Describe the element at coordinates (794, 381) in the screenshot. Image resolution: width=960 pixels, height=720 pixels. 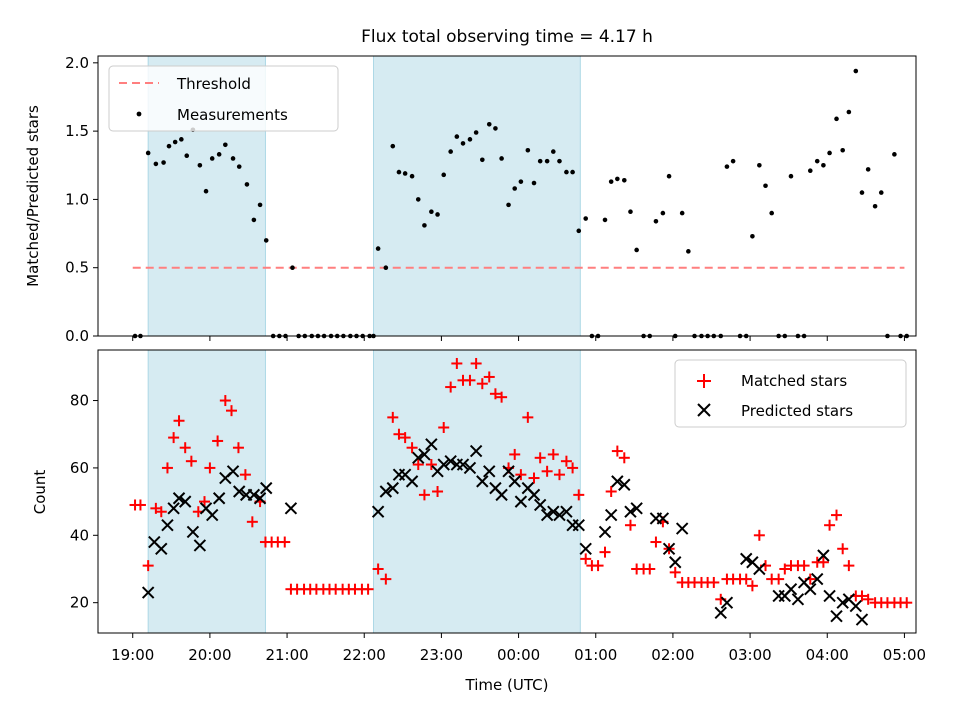
I see `legend-matched-label: Matched stars` at that location.